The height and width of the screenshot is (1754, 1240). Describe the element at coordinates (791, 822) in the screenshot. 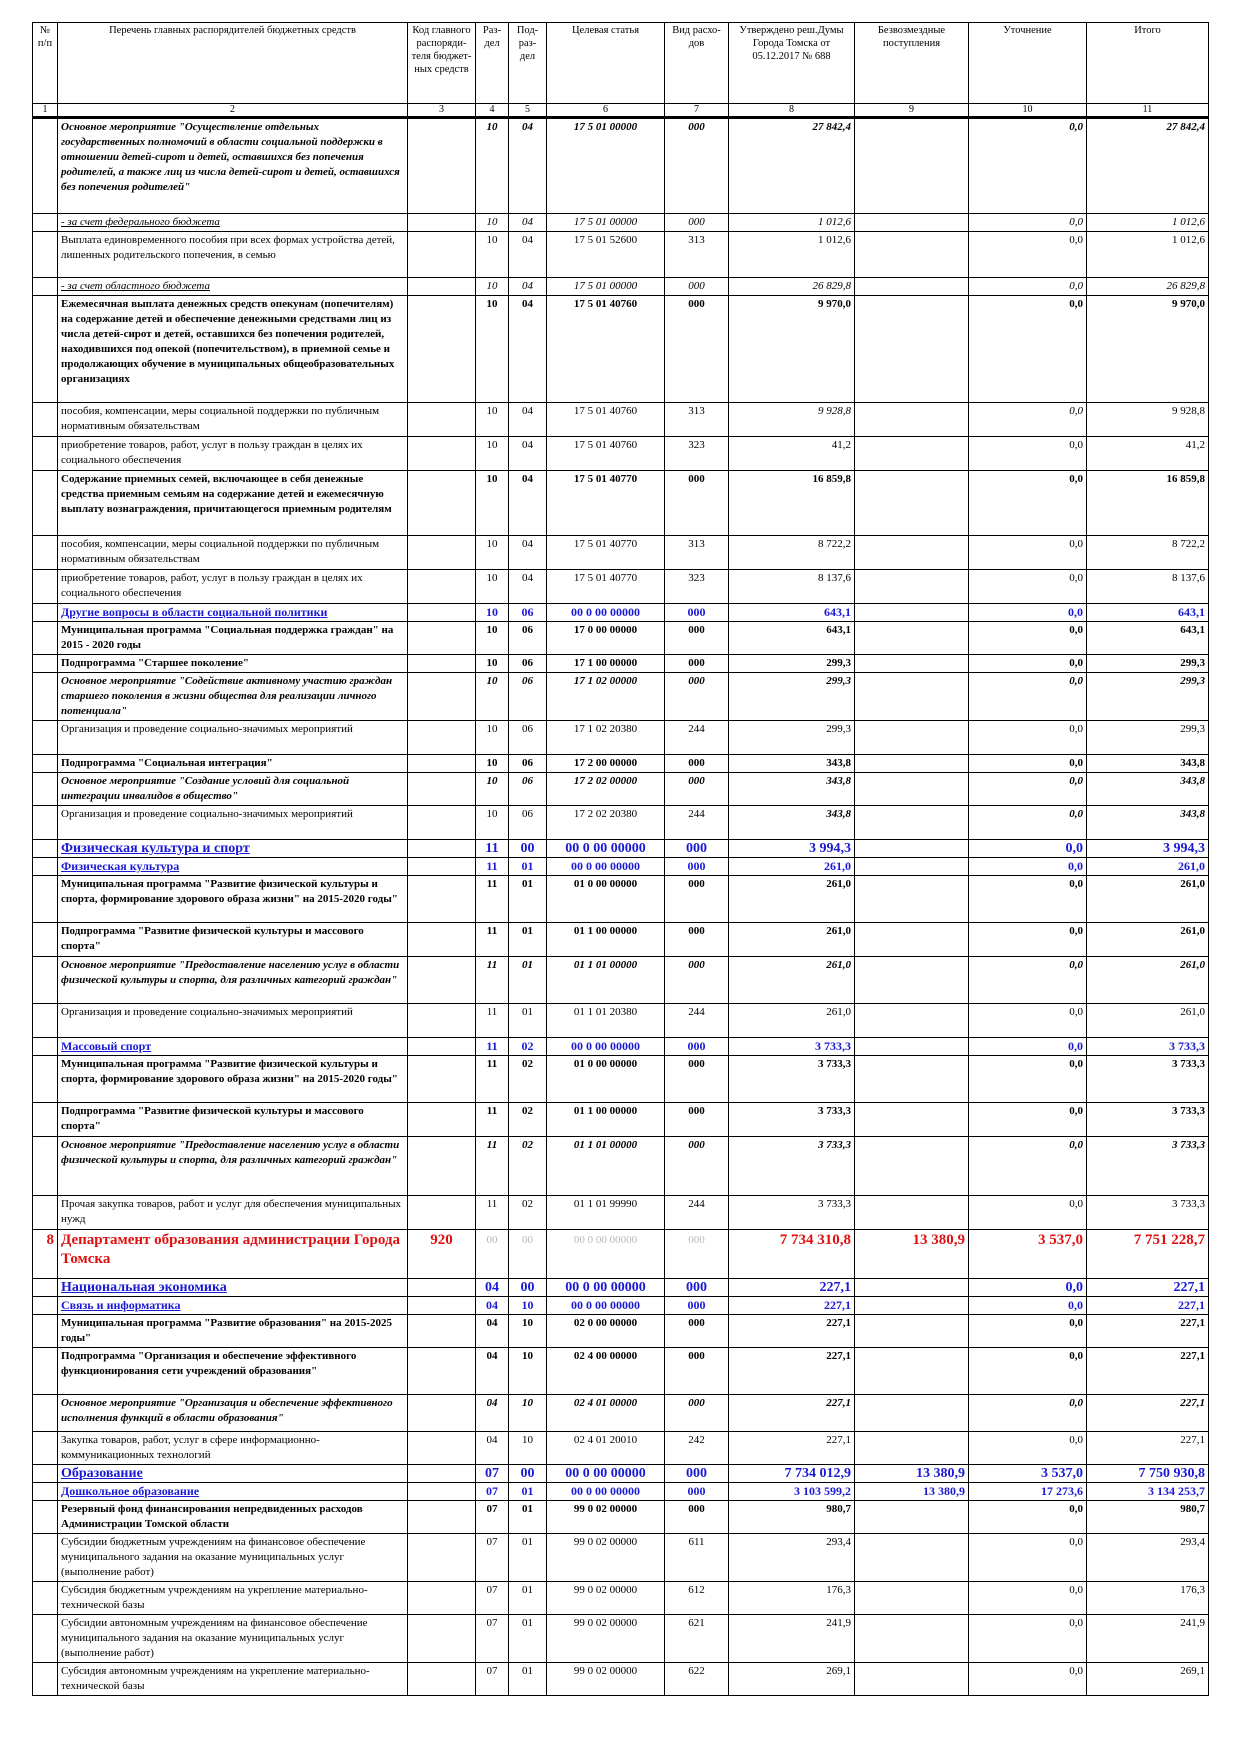

I see `row-approved-cell: 343,8` at that location.